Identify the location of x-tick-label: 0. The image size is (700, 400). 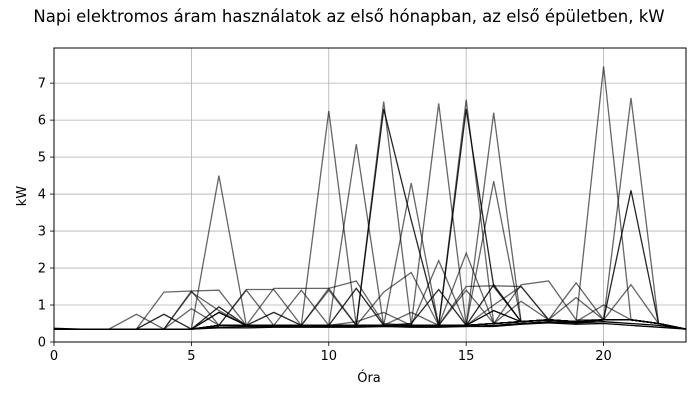
(54, 356).